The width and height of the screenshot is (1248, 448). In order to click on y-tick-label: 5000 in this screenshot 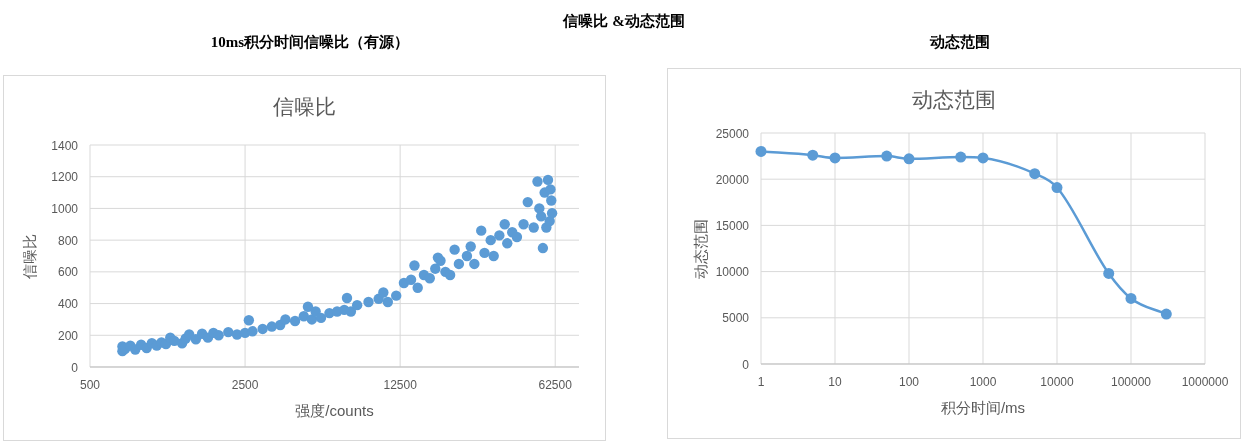, I will do `click(736, 318)`.